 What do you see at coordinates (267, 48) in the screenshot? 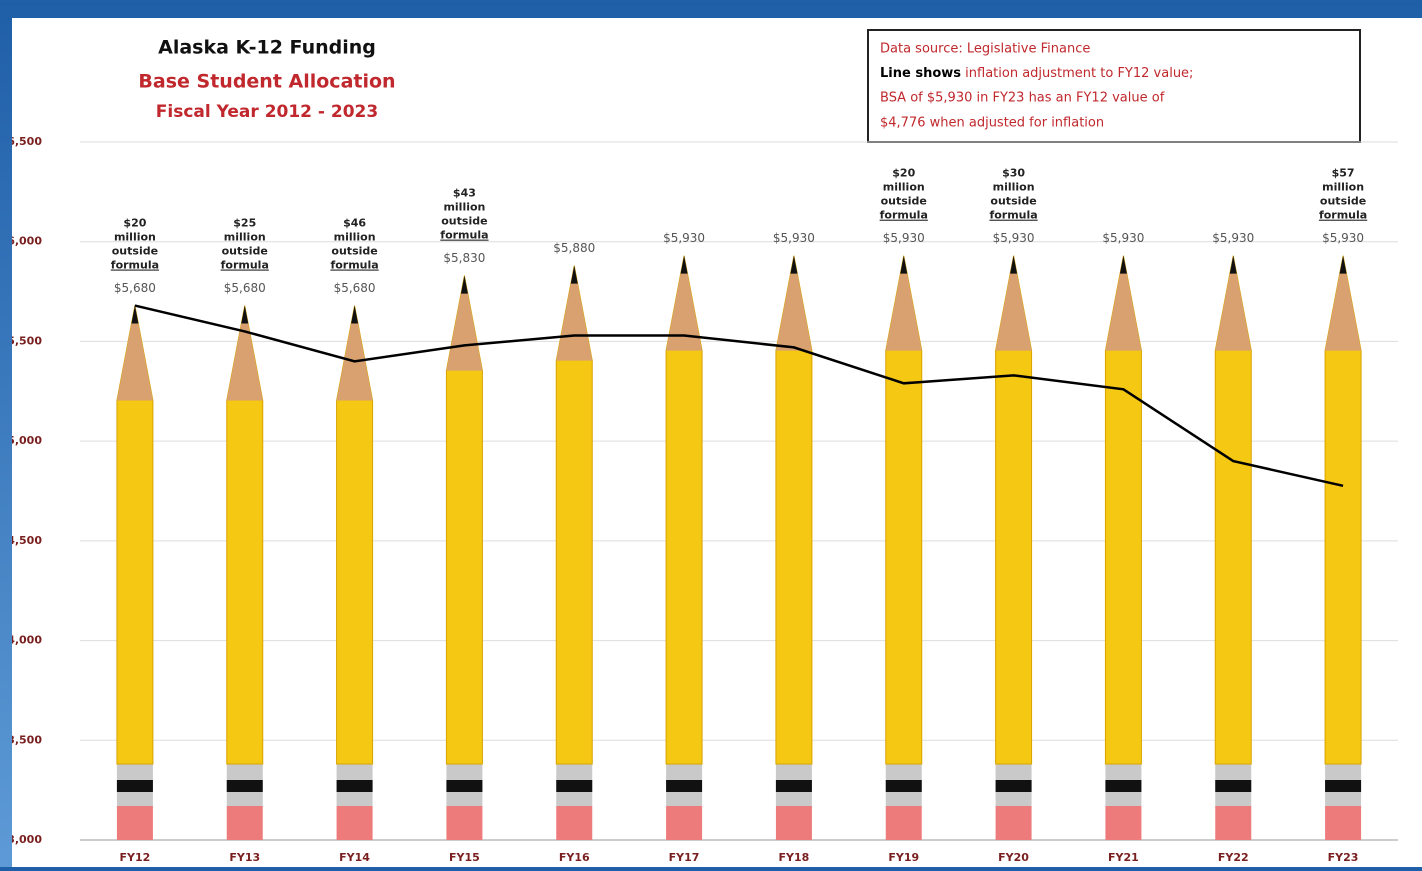
I see `chart-title: Alaska K-12 Funding` at bounding box center [267, 48].